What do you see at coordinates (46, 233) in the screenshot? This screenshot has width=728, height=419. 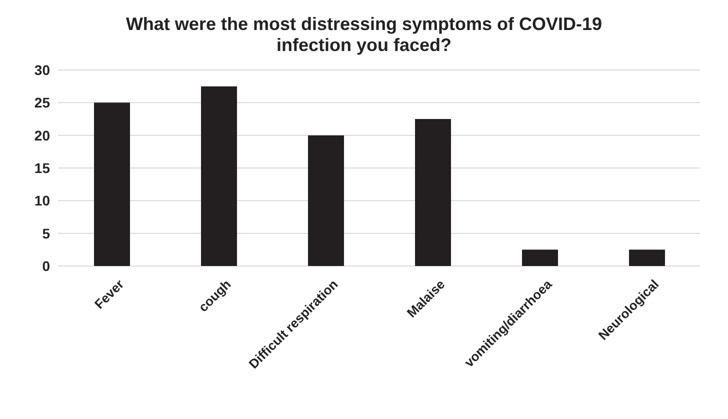 I see `y-tick-label: 5` at bounding box center [46, 233].